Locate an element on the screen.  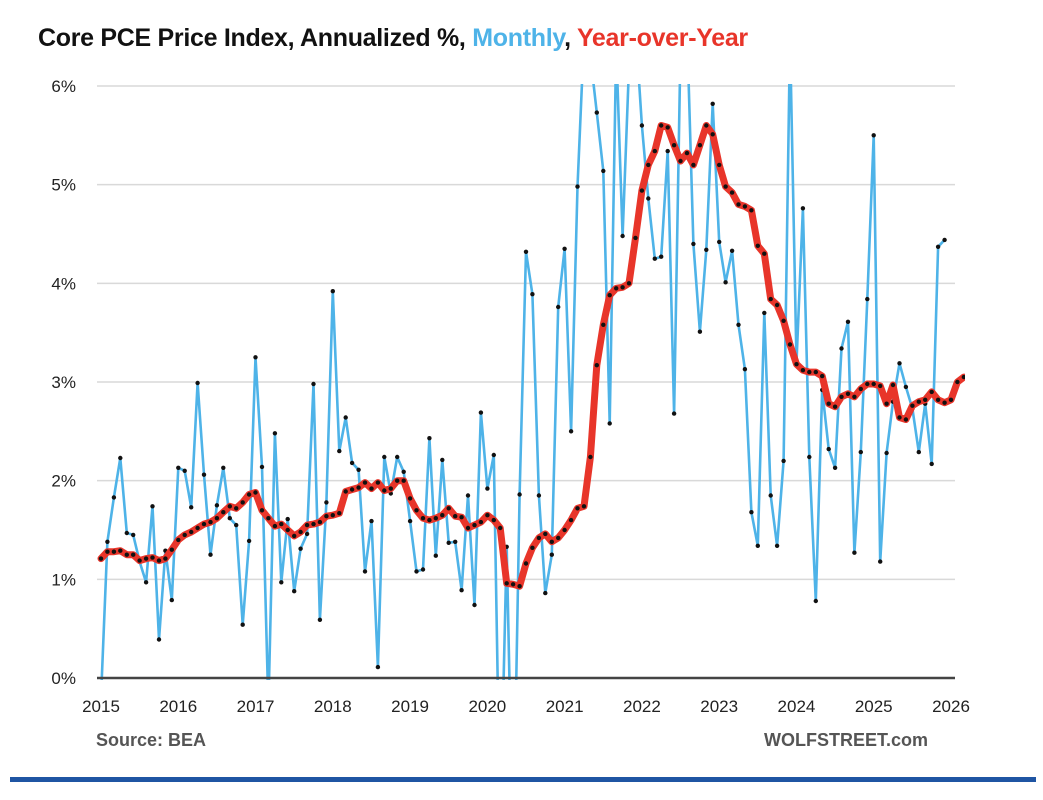
x-tick-label: 2021 is located at coordinates (565, 706).